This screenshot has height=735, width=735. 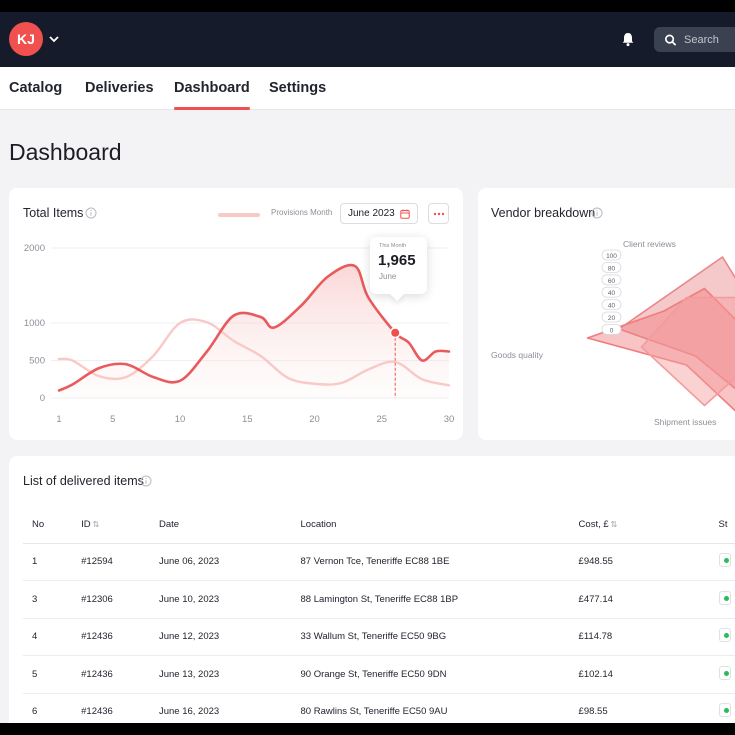 I want to click on month-picker-label: June 2023, so click(x=371, y=213).